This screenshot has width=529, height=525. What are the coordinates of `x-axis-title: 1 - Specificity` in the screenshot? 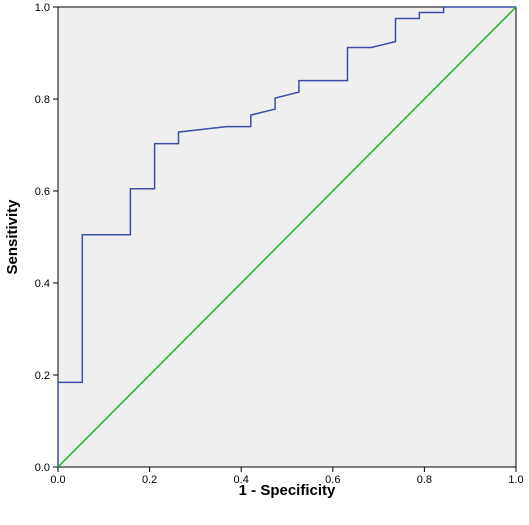 It's located at (287, 490).